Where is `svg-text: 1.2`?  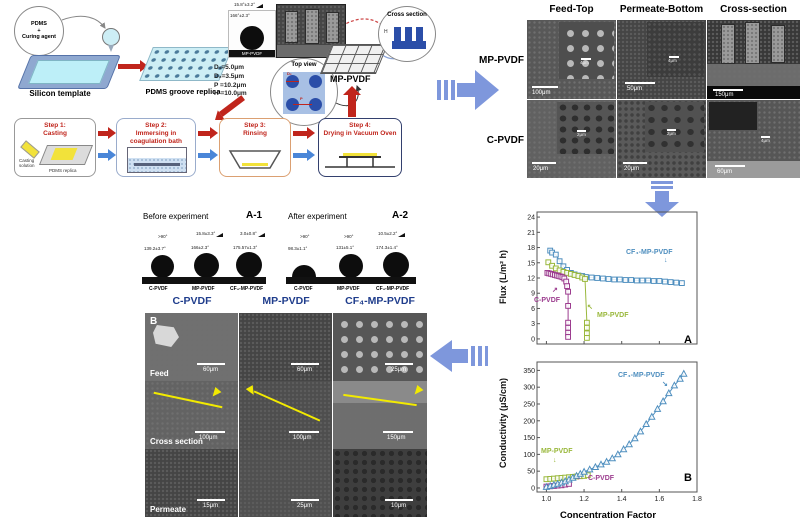
svg-text: 1.2 is located at coordinates (584, 499).